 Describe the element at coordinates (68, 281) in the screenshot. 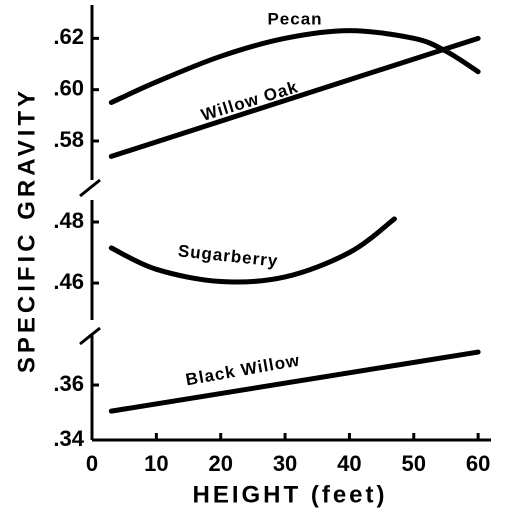

I see `y-tick-label: .46` at that location.